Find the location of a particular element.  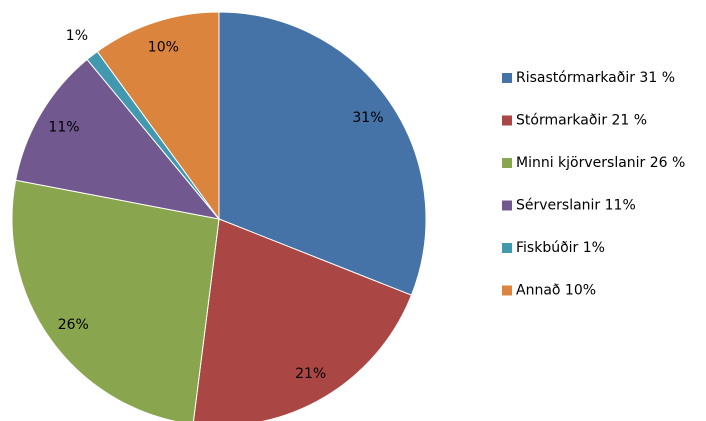

data-label: 11% is located at coordinates (63, 127).